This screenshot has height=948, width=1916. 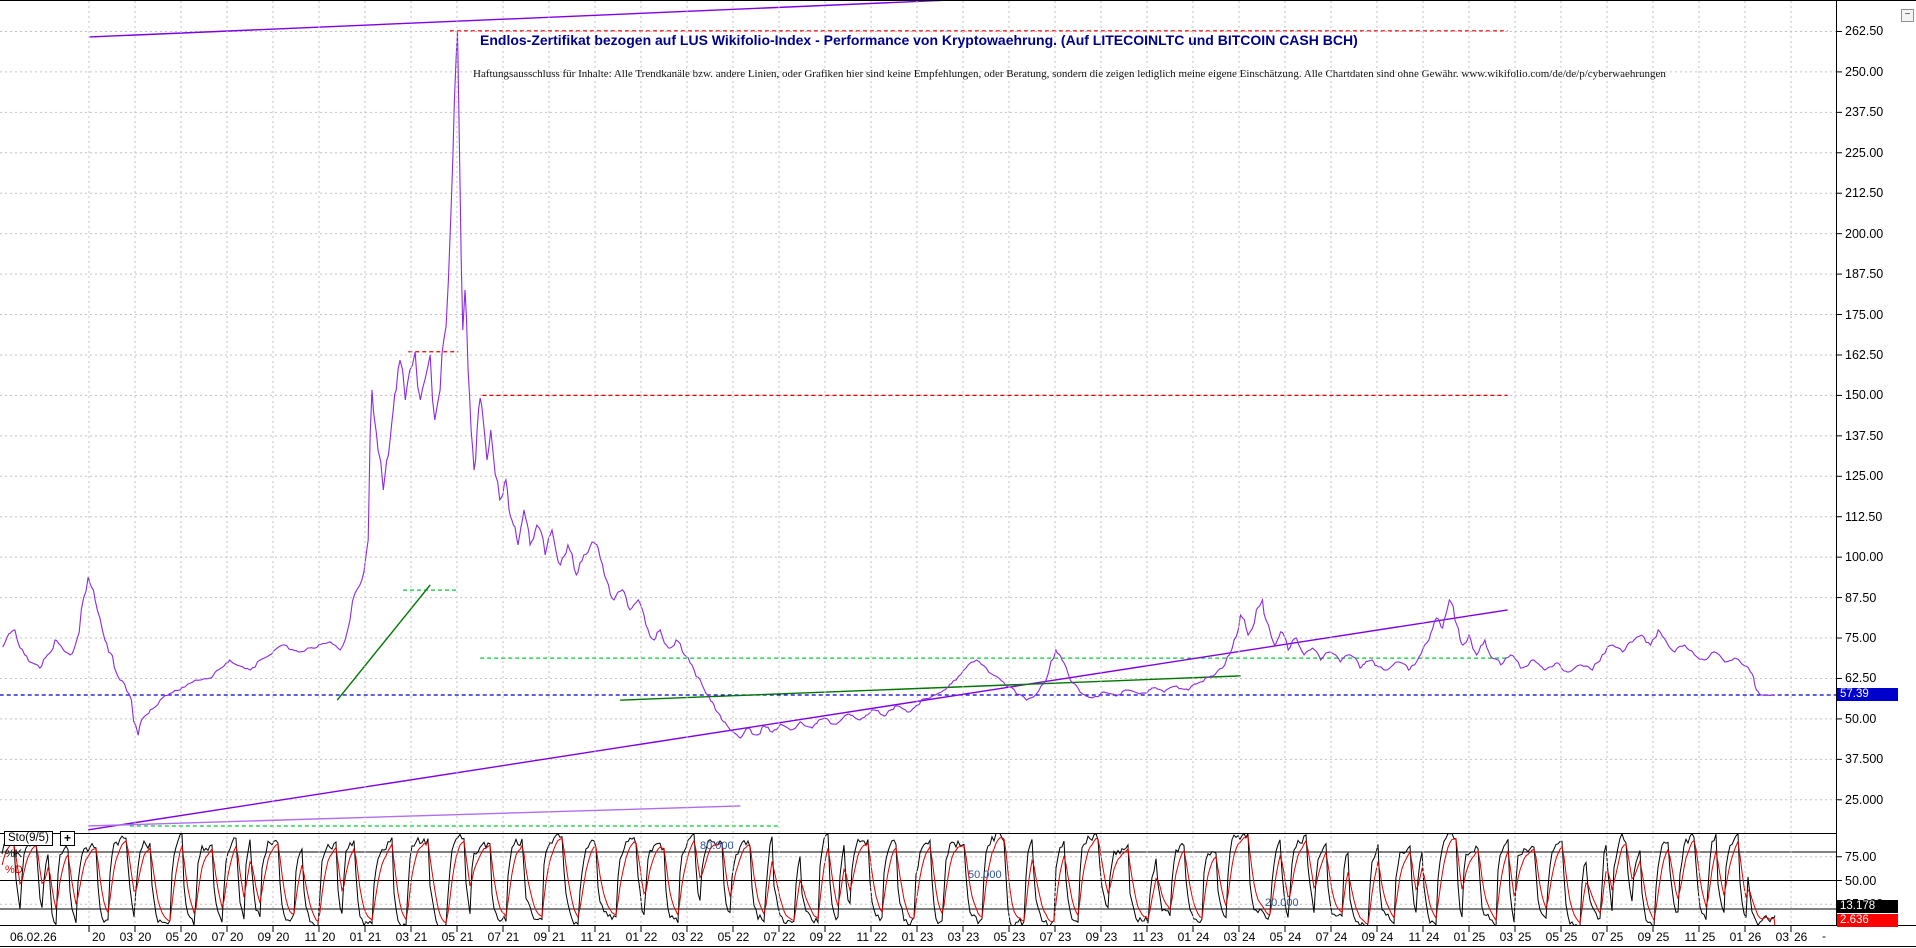 I want to click on y-axis-label: 125.00, so click(x=1864, y=476).